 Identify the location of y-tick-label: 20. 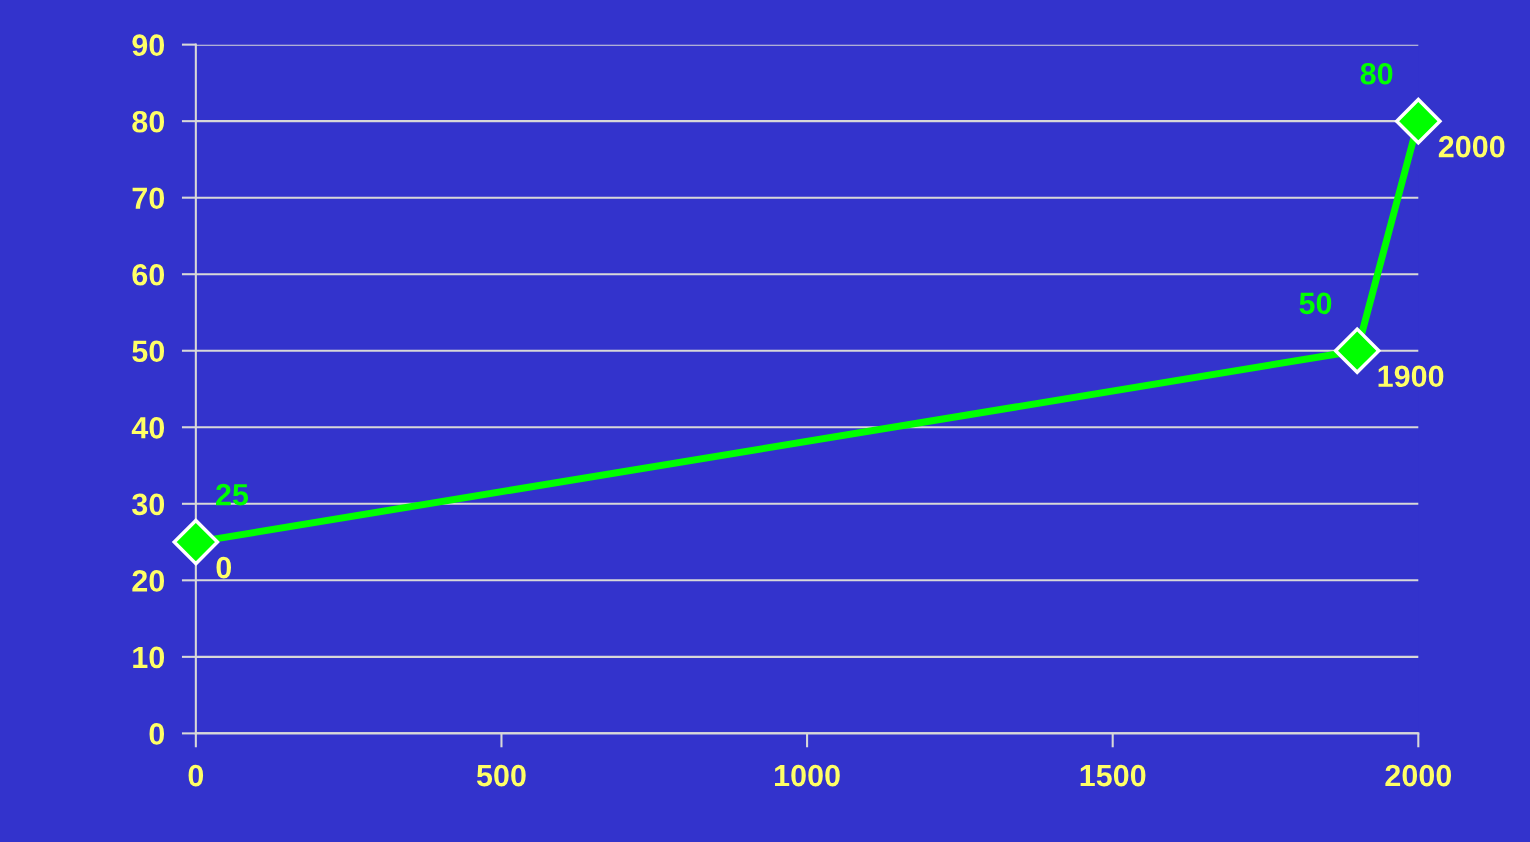
(148, 581).